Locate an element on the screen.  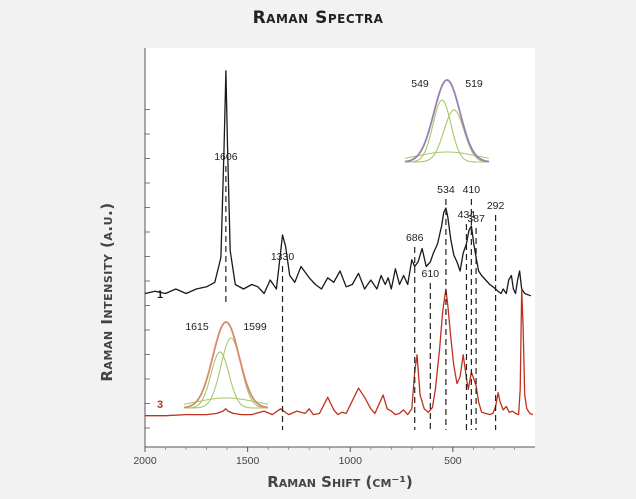
inset-peak-label: 519 is located at coordinates (474, 84).